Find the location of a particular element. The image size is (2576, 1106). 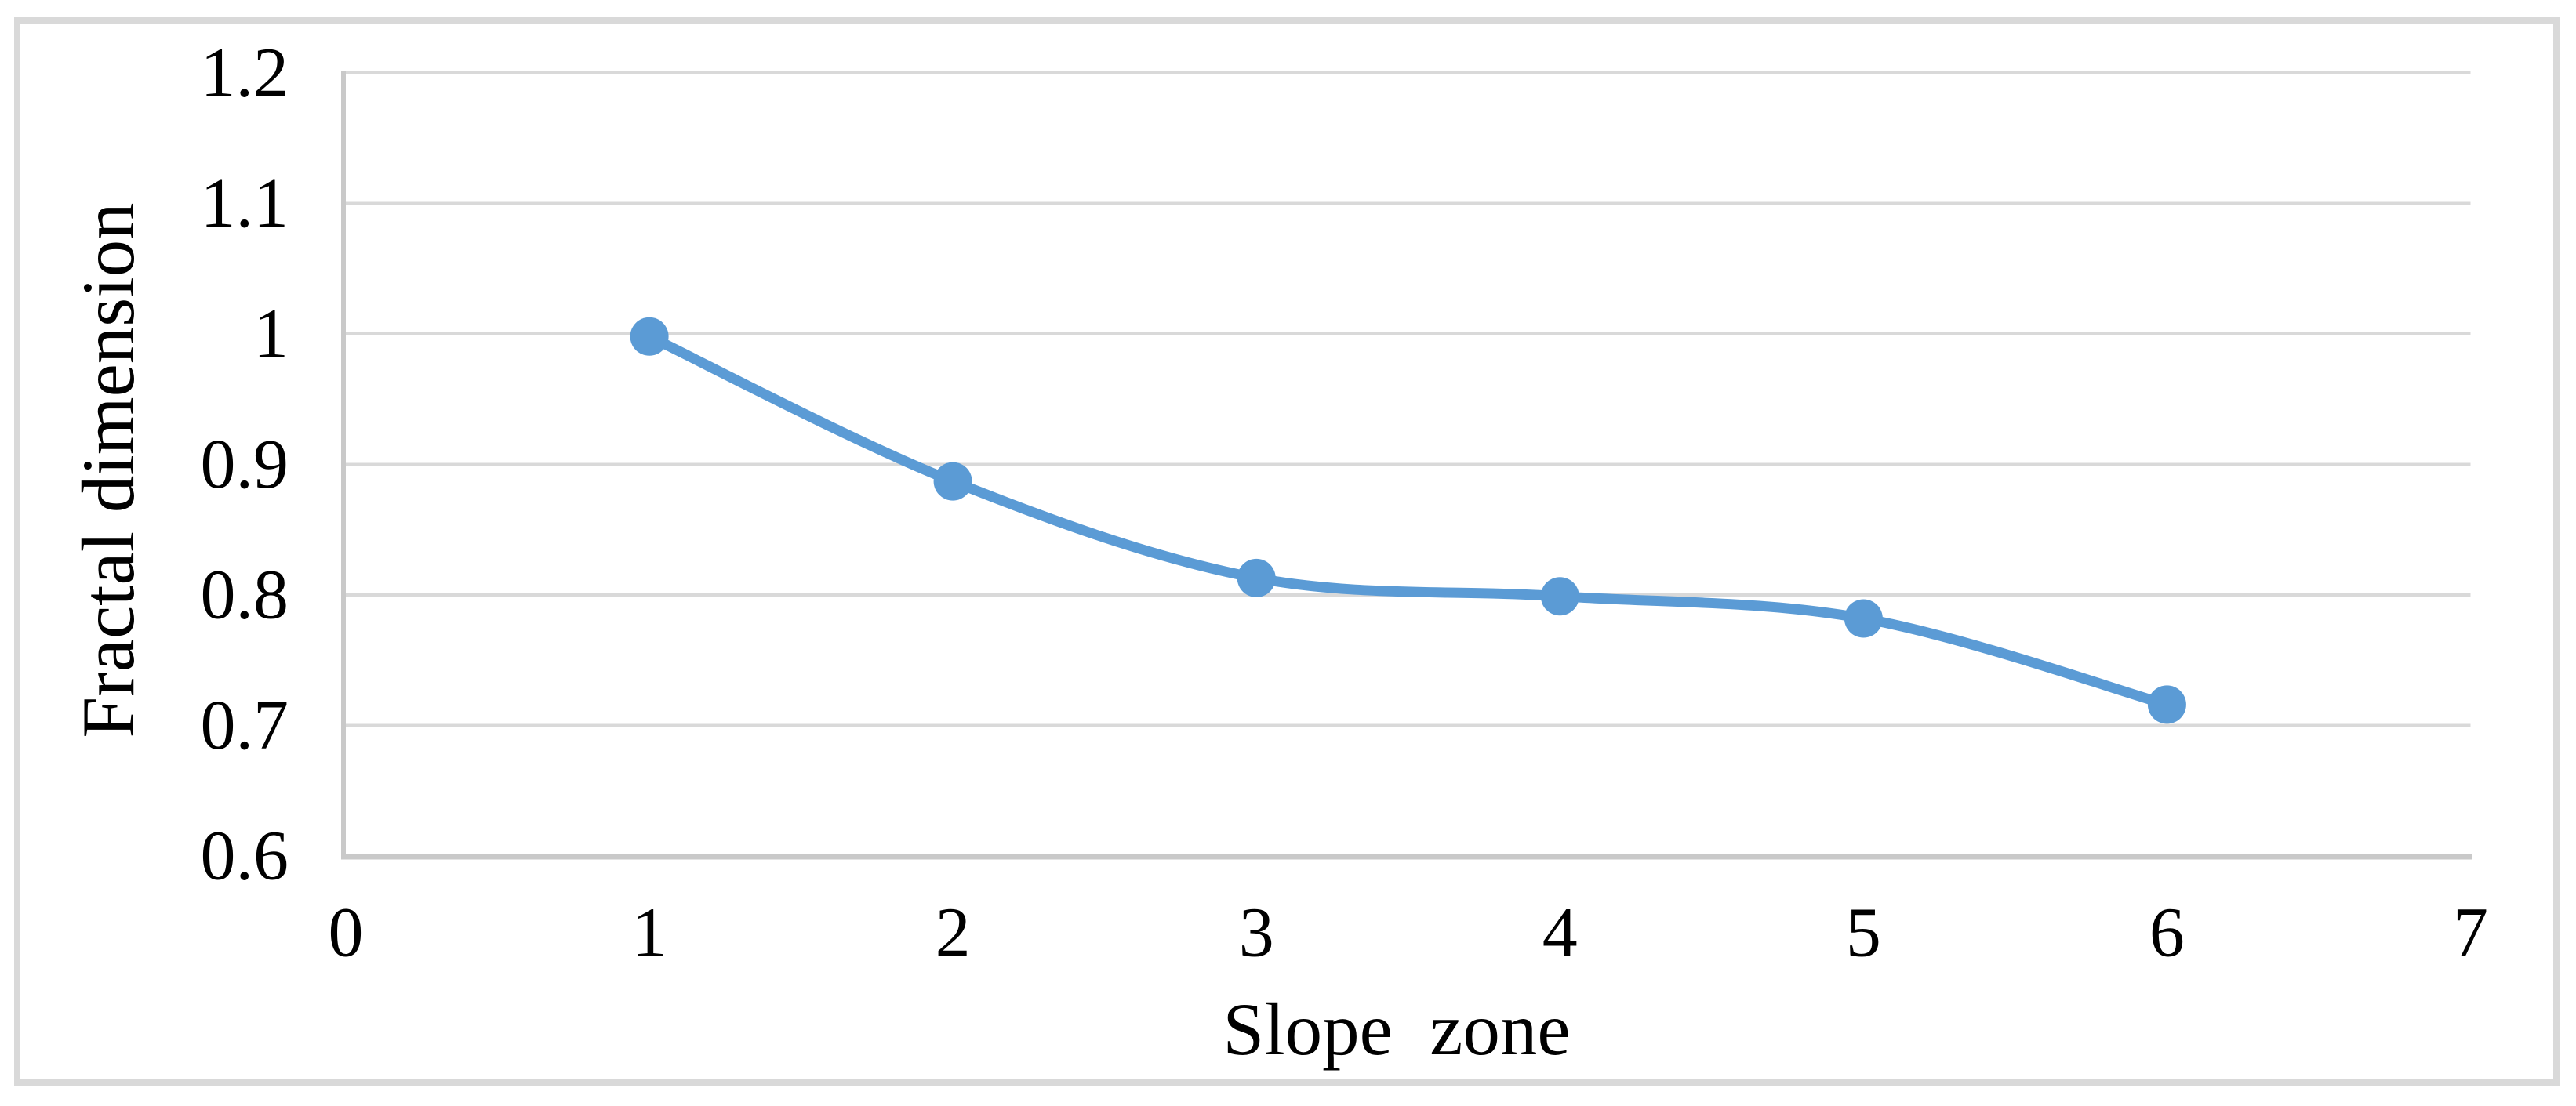

x-tick-label: 2 is located at coordinates (953, 933).